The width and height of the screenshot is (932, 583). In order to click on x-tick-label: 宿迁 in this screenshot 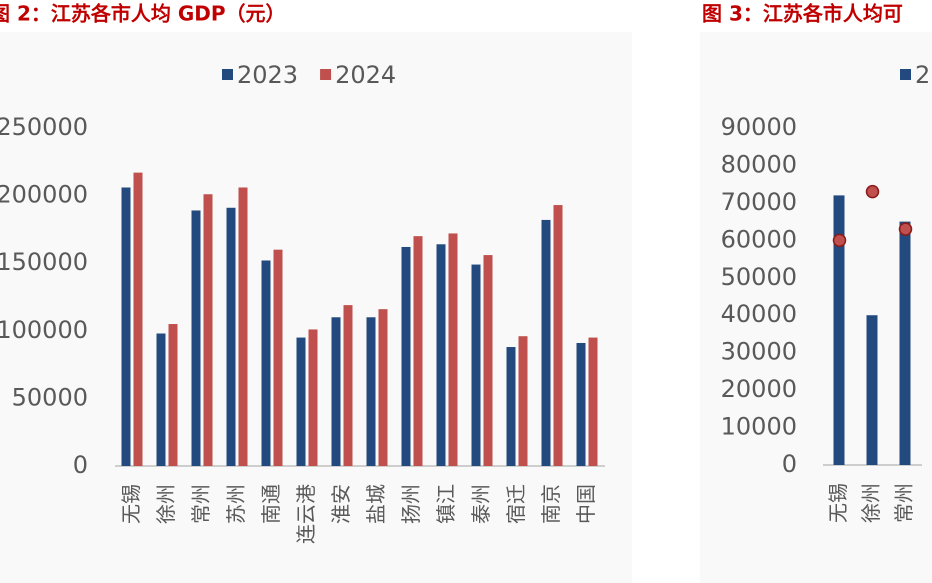, I will do `click(516, 504)`.